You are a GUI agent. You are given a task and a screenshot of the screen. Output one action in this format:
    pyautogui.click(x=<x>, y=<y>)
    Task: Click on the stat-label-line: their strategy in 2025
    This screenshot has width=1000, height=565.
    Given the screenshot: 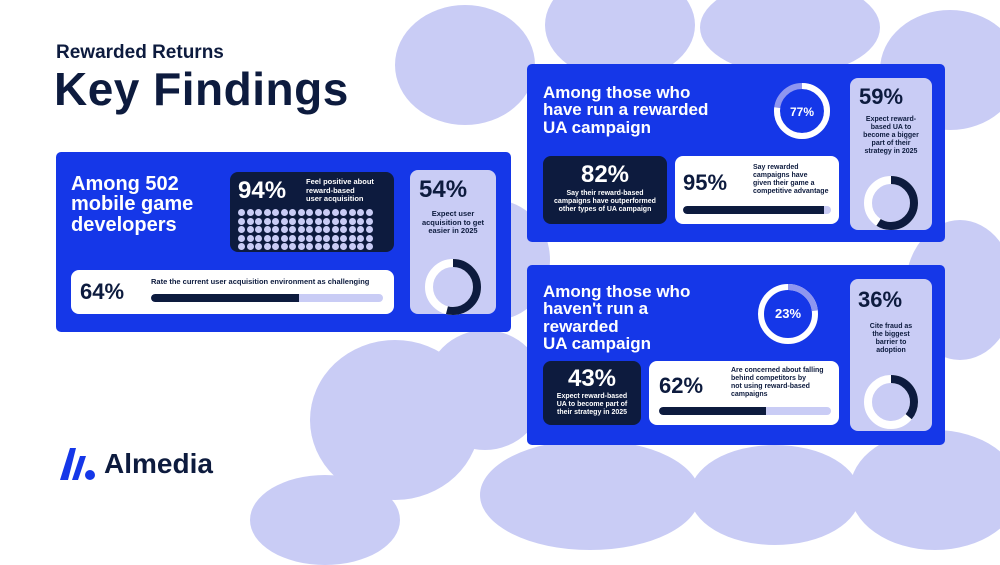 What is the action you would take?
    pyautogui.click(x=592, y=413)
    